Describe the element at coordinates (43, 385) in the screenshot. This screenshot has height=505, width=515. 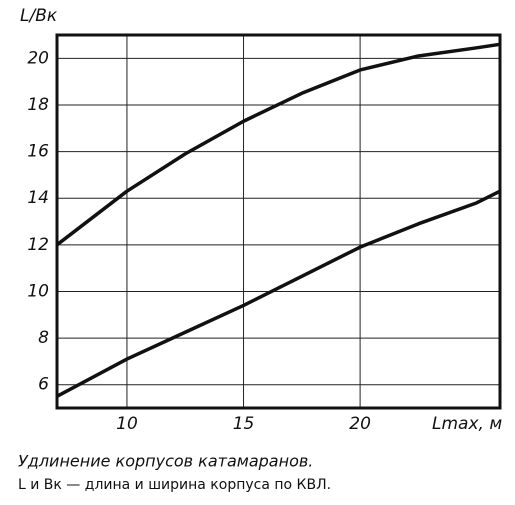
I see `y-tick-label: 6` at that location.